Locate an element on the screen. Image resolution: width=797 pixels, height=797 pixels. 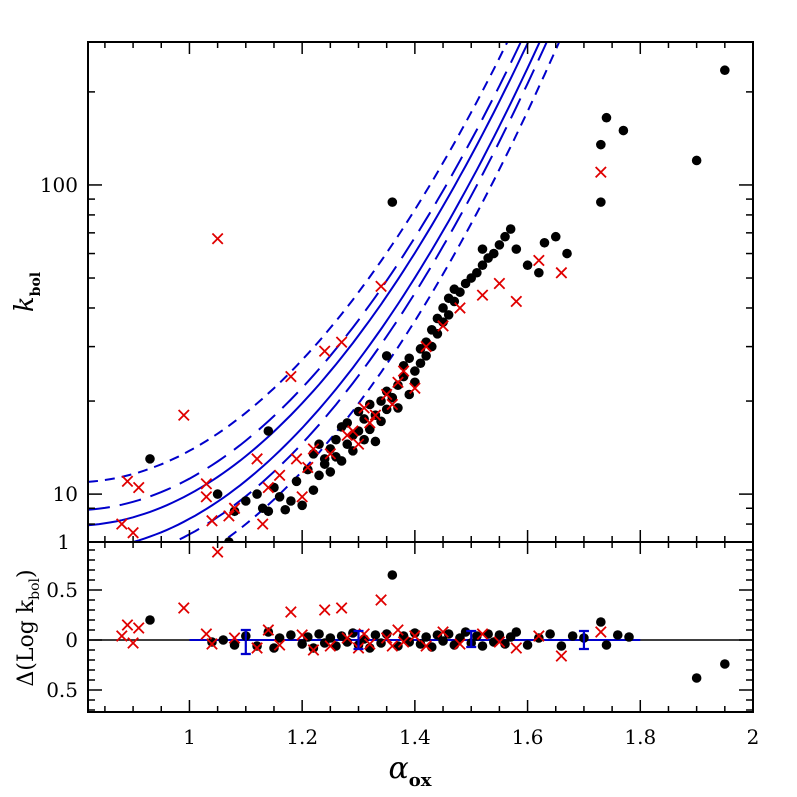
bottom-y-tick-label: 0.5 is located at coordinates (62, 590).